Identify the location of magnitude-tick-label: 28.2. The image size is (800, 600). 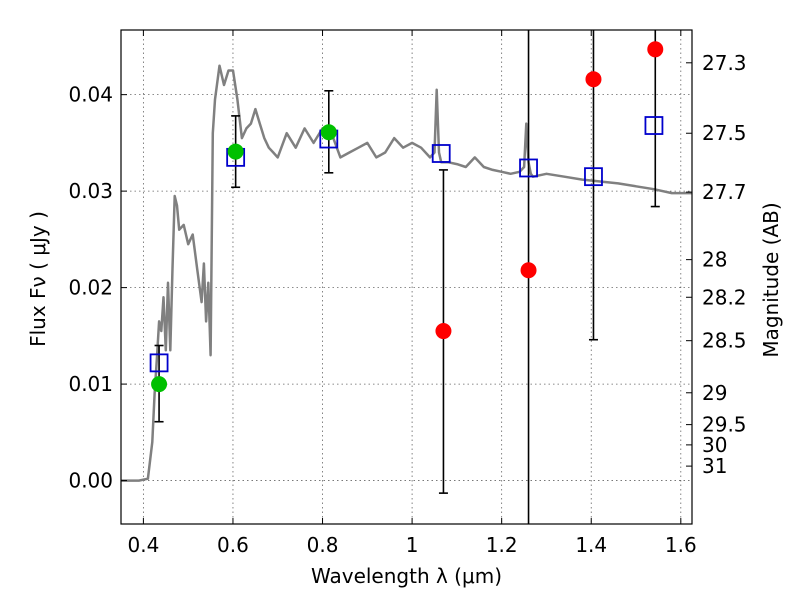
(724, 297).